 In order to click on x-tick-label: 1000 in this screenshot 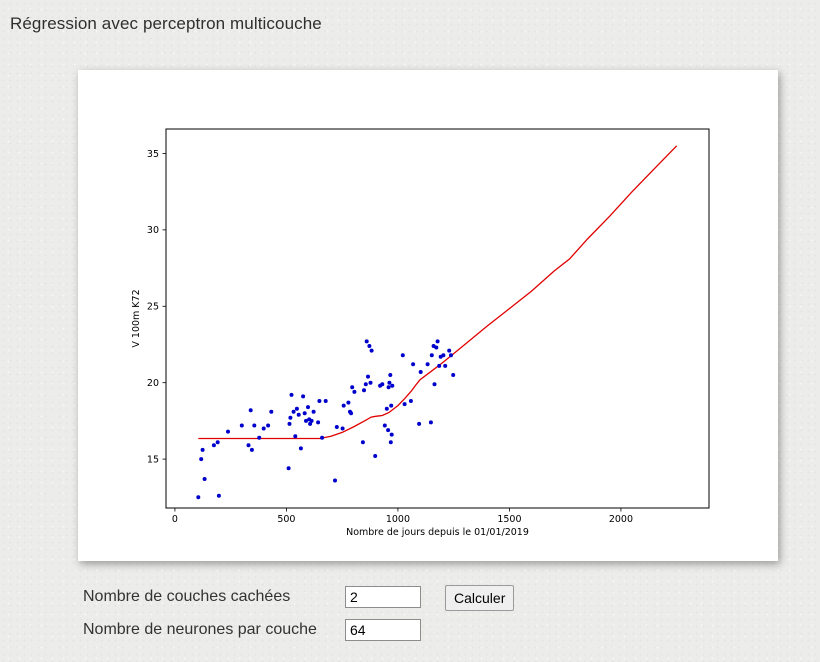, I will do `click(398, 519)`.